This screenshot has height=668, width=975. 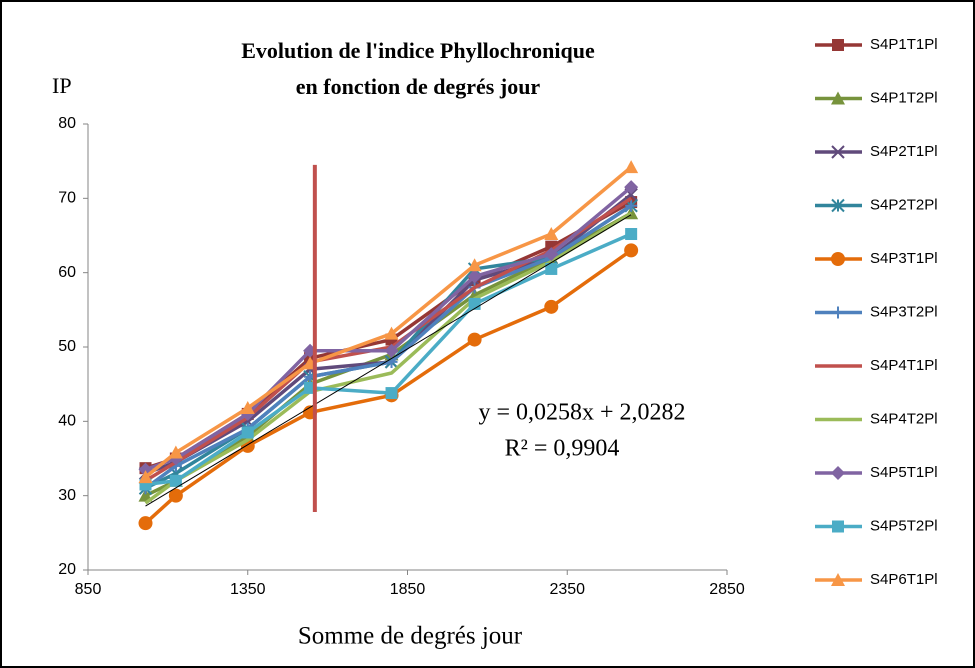 I want to click on annotation: R² = 0,9904, so click(x=562, y=449).